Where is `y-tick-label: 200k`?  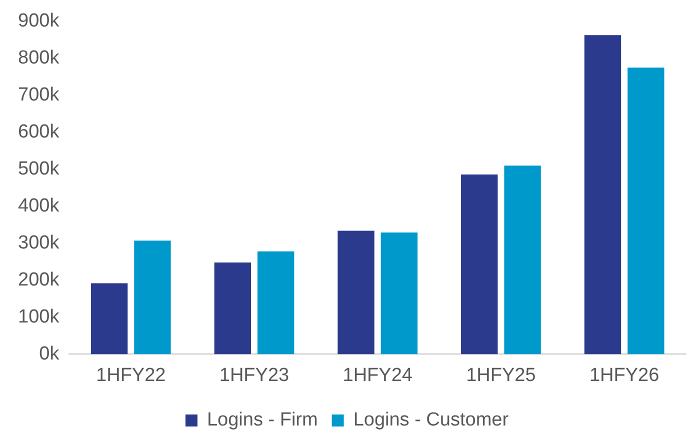
y-tick-label: 200k is located at coordinates (39, 279).